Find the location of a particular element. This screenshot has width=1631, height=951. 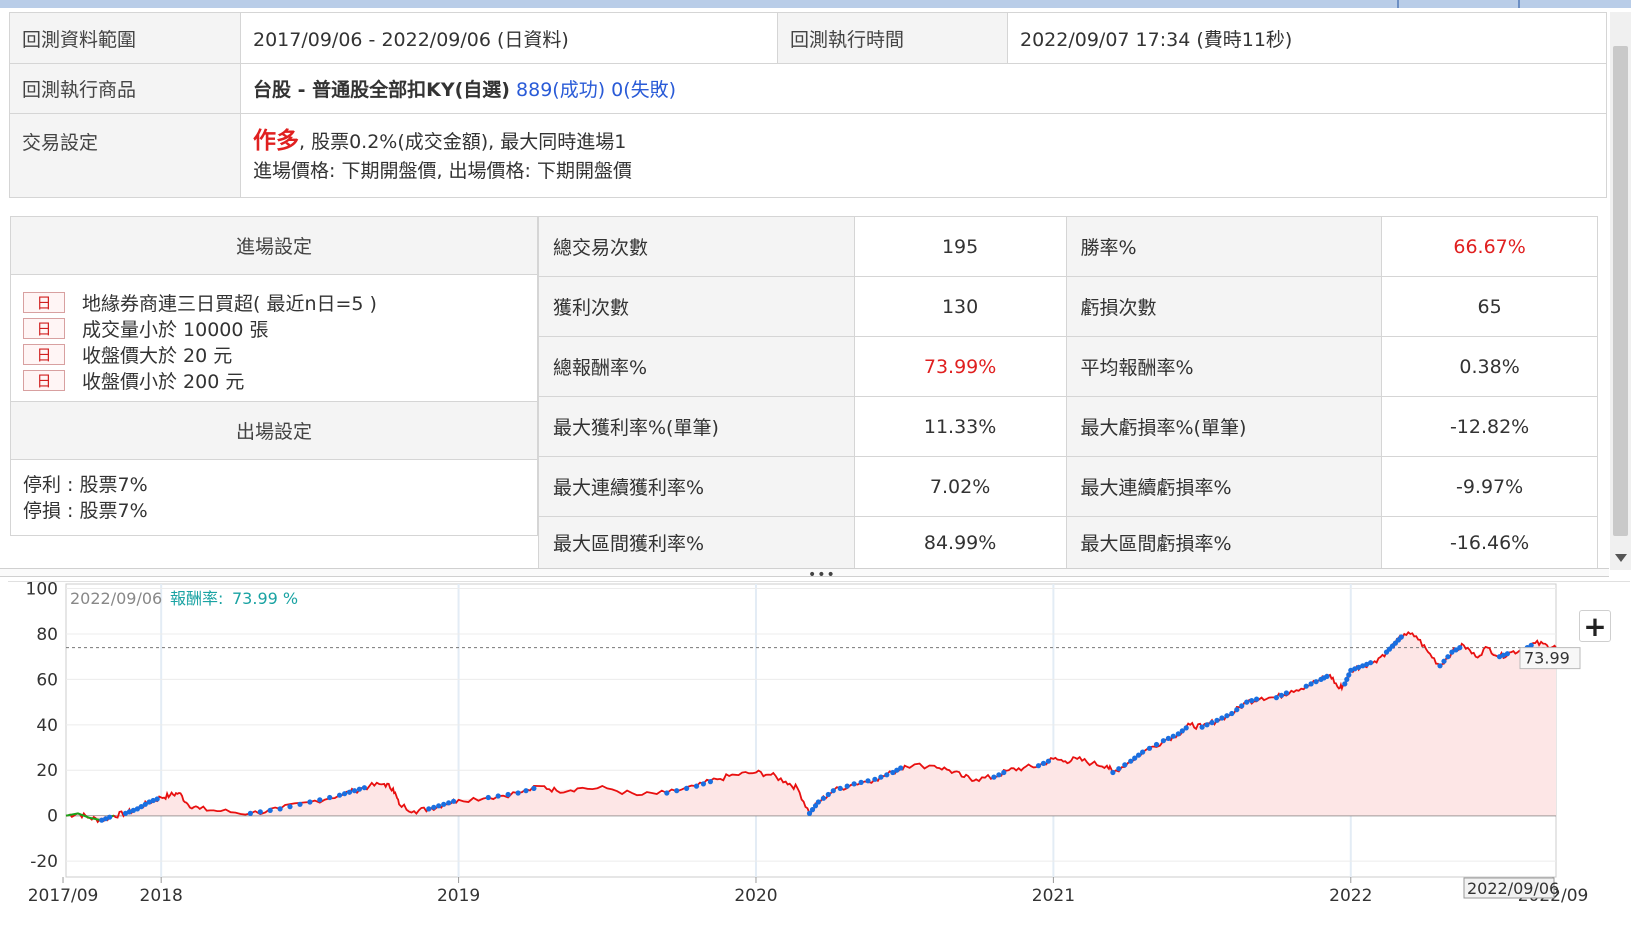

x-tick-label: 2021 is located at coordinates (1053, 896).